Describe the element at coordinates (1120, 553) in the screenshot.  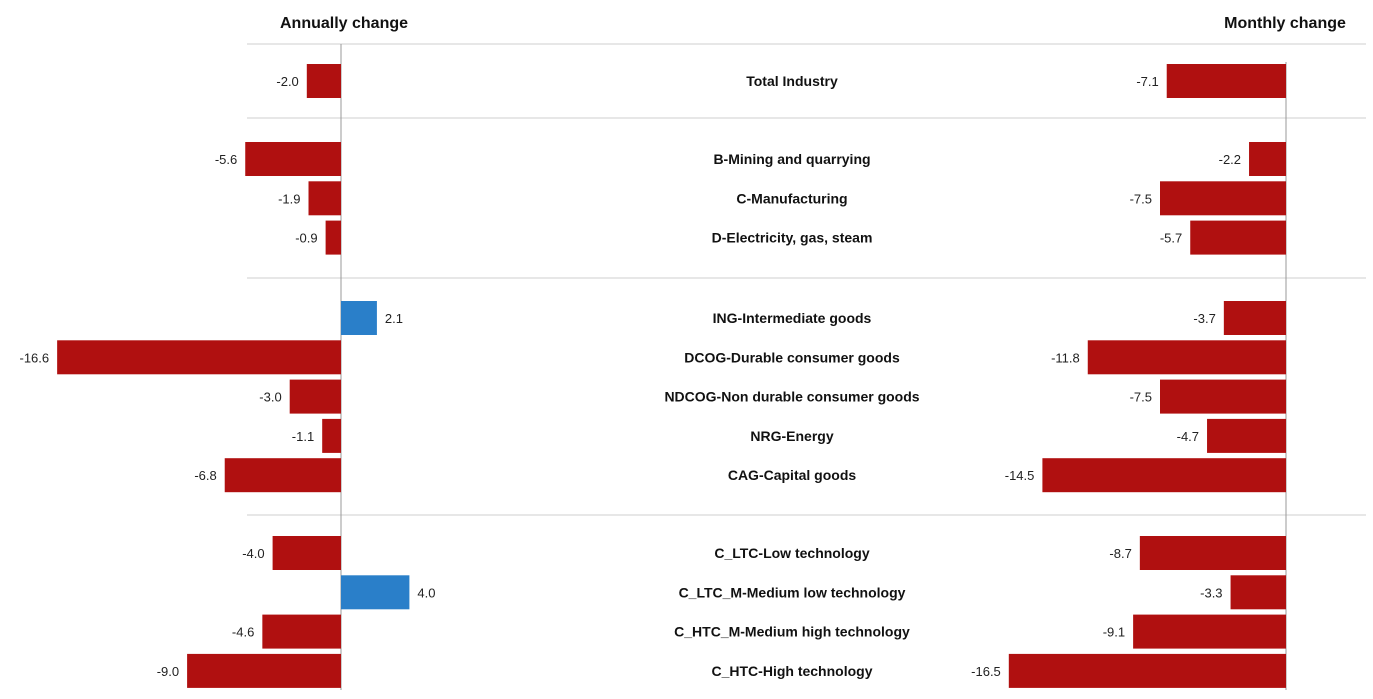
I see `monthly-value-label: -8.7` at that location.